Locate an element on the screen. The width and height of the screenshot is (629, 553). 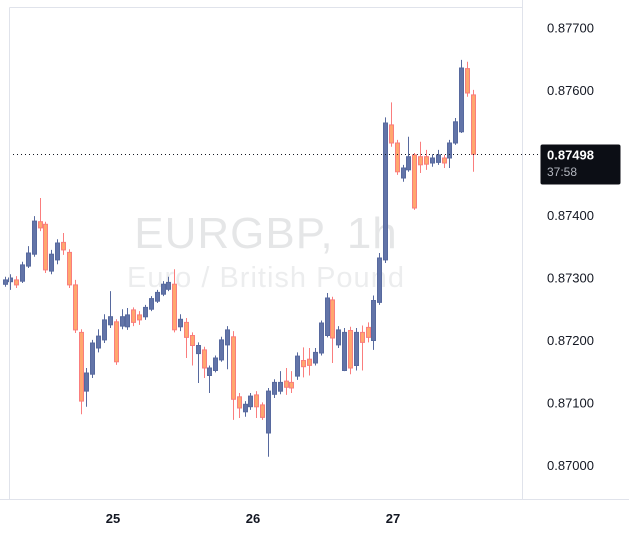
time-axis-label: 27 is located at coordinates (393, 518).